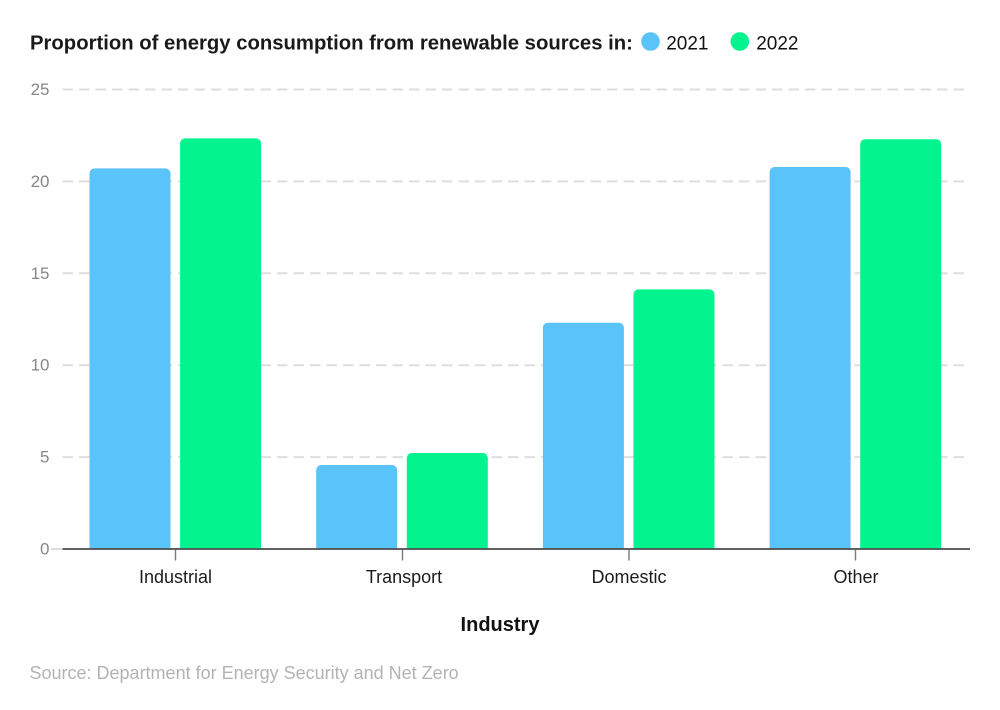  I want to click on svg-text: Industrial, so click(175, 577).